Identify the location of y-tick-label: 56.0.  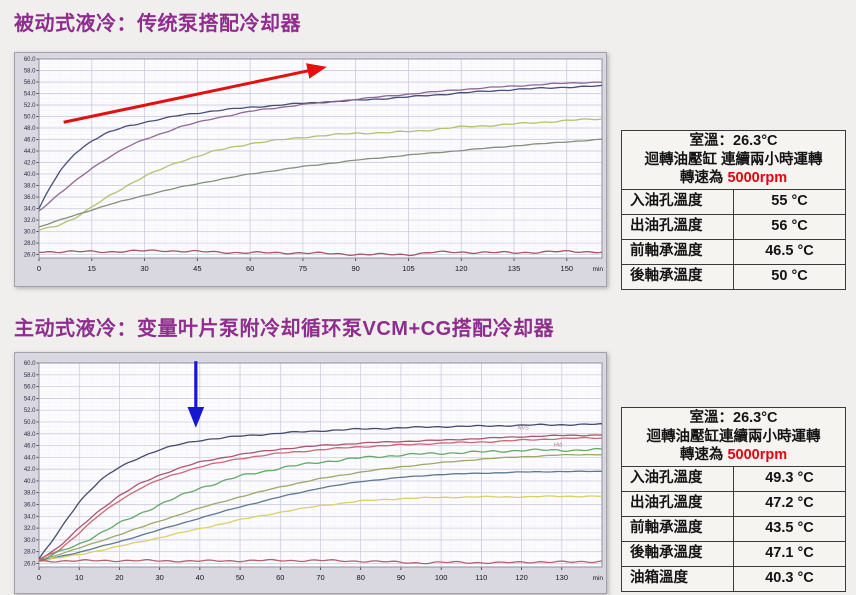
(30, 83).